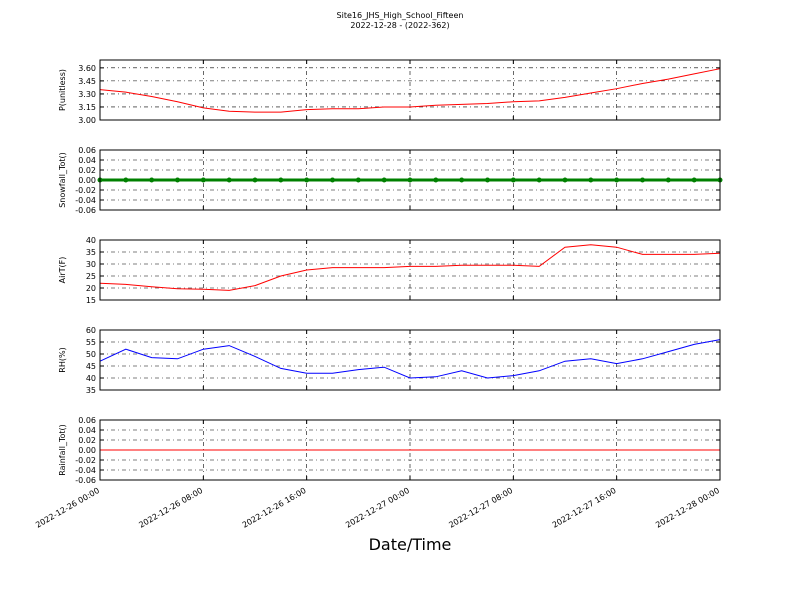 This screenshot has width=800, height=600. Describe the element at coordinates (91, 342) in the screenshot. I see `y-tick-label: 55` at that location.